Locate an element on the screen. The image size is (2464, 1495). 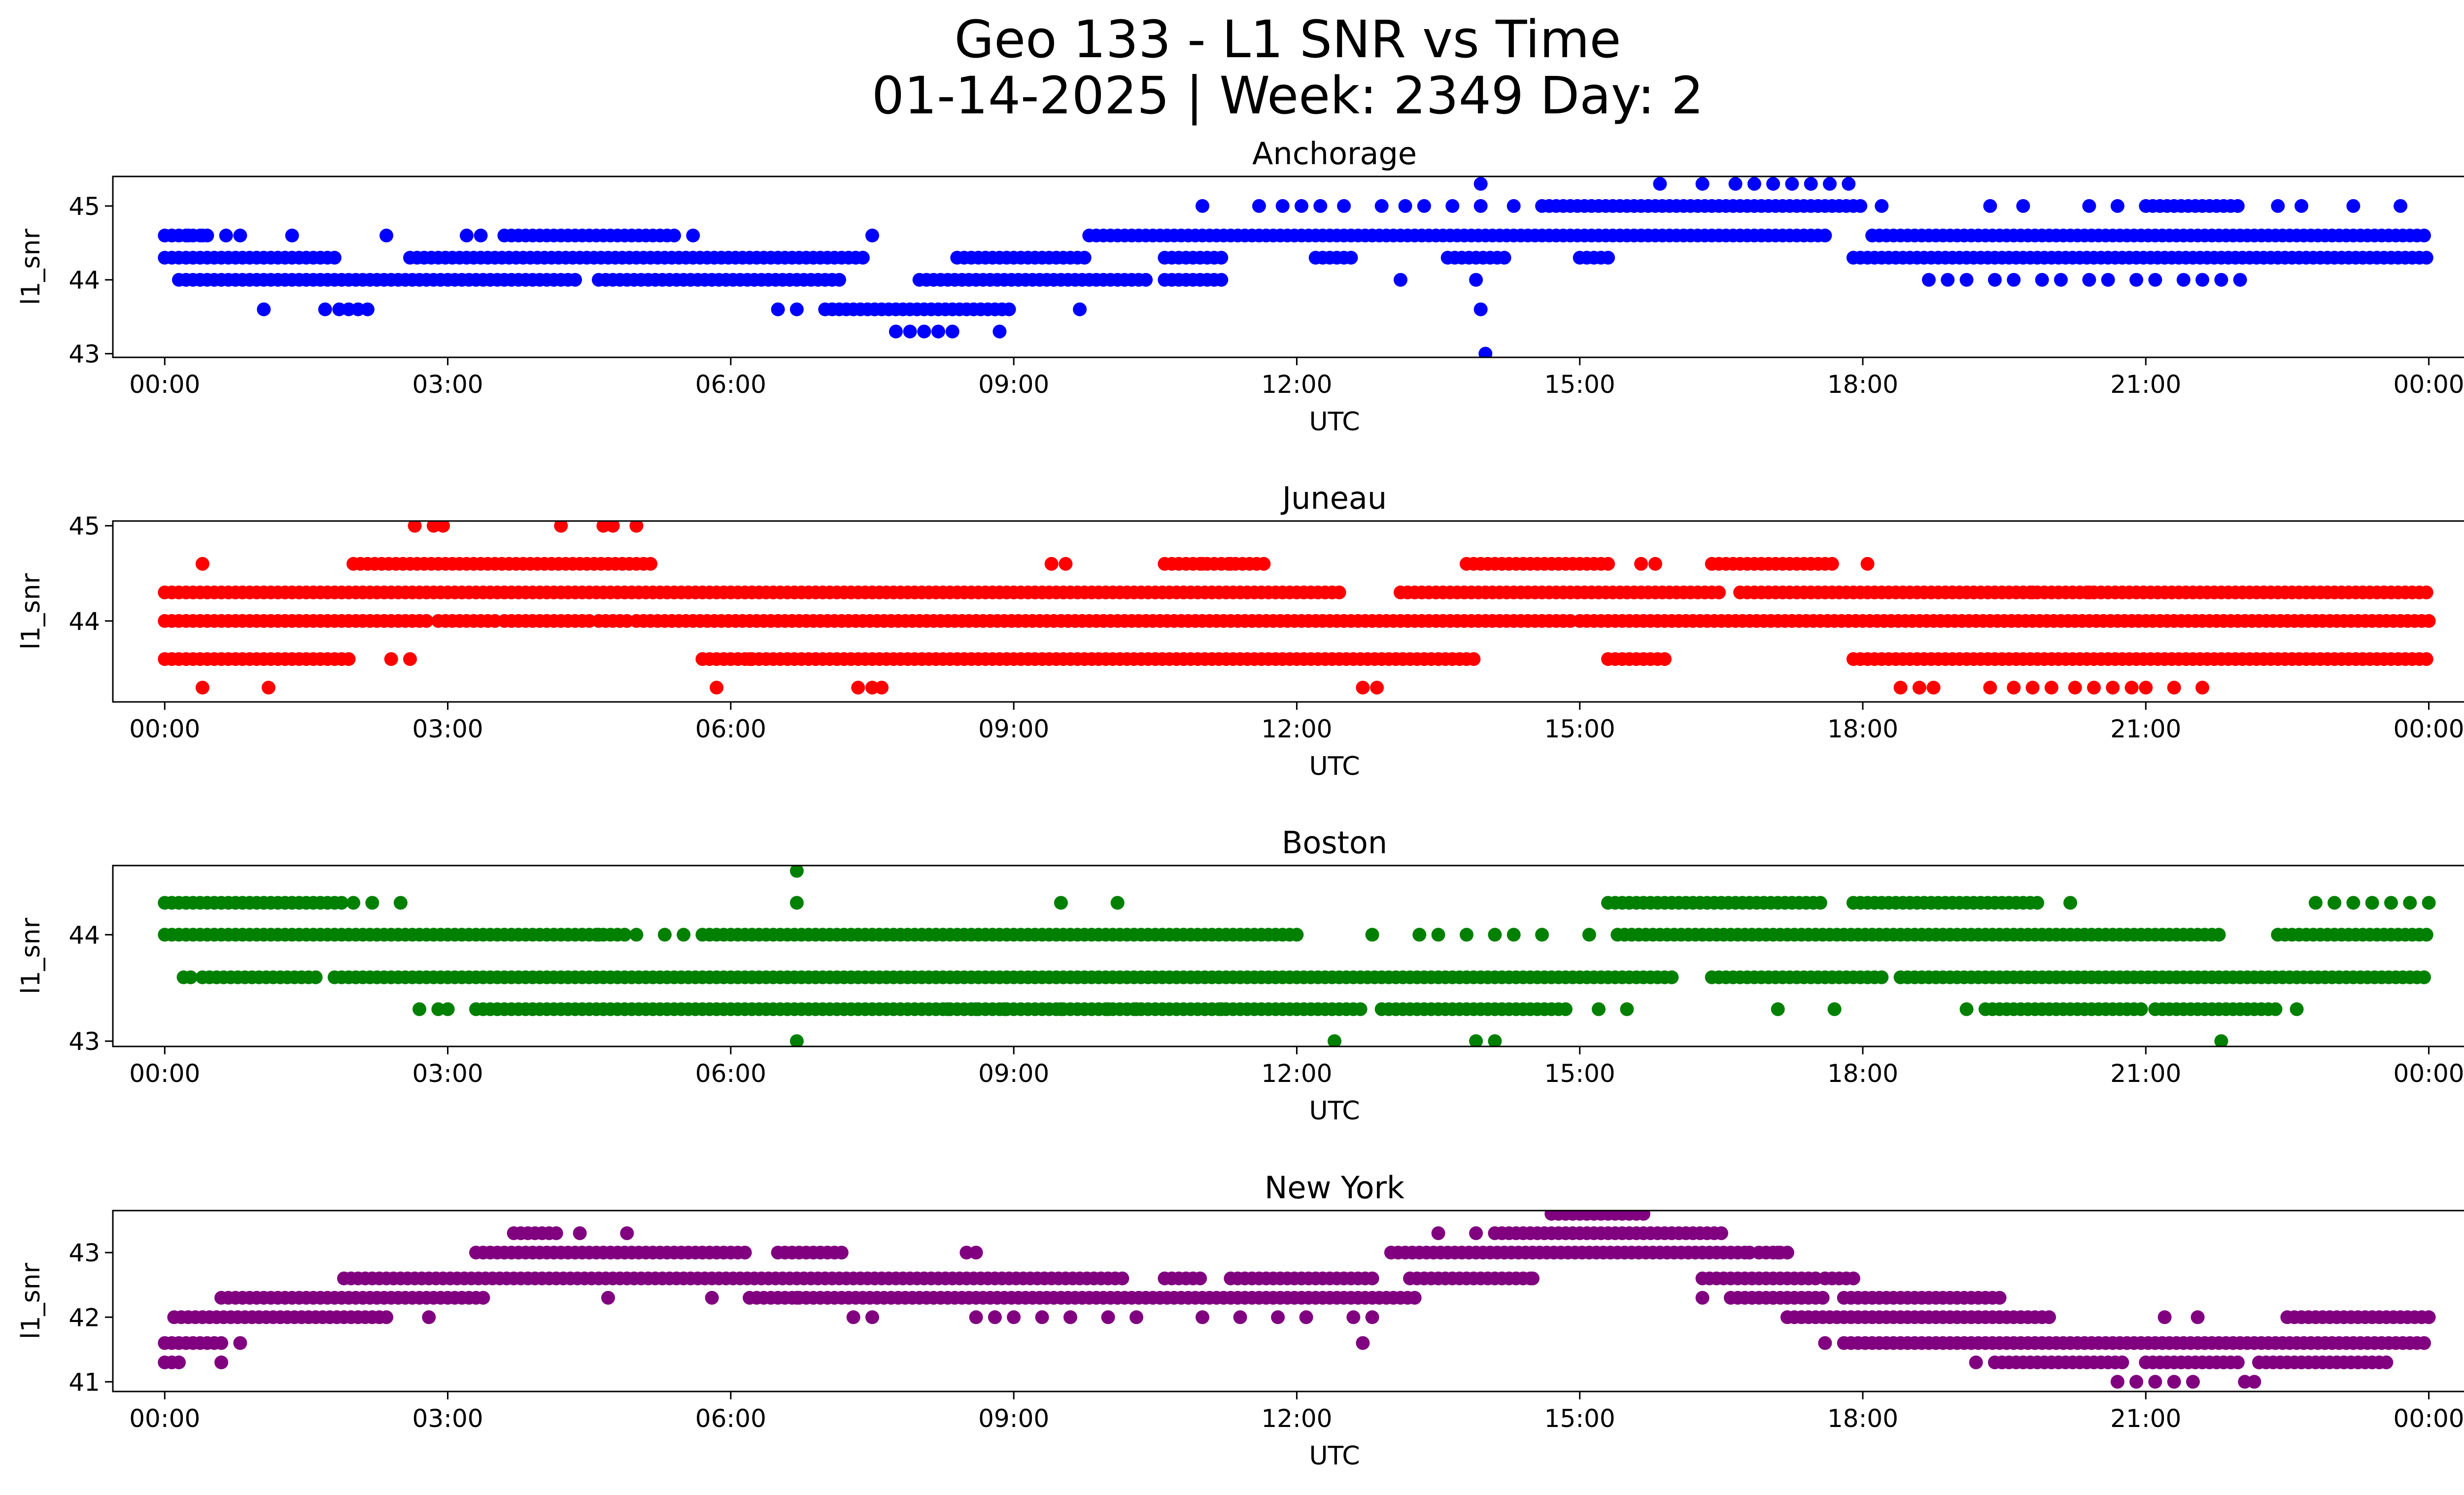
y-tick-label: 45 is located at coordinates (84, 526).